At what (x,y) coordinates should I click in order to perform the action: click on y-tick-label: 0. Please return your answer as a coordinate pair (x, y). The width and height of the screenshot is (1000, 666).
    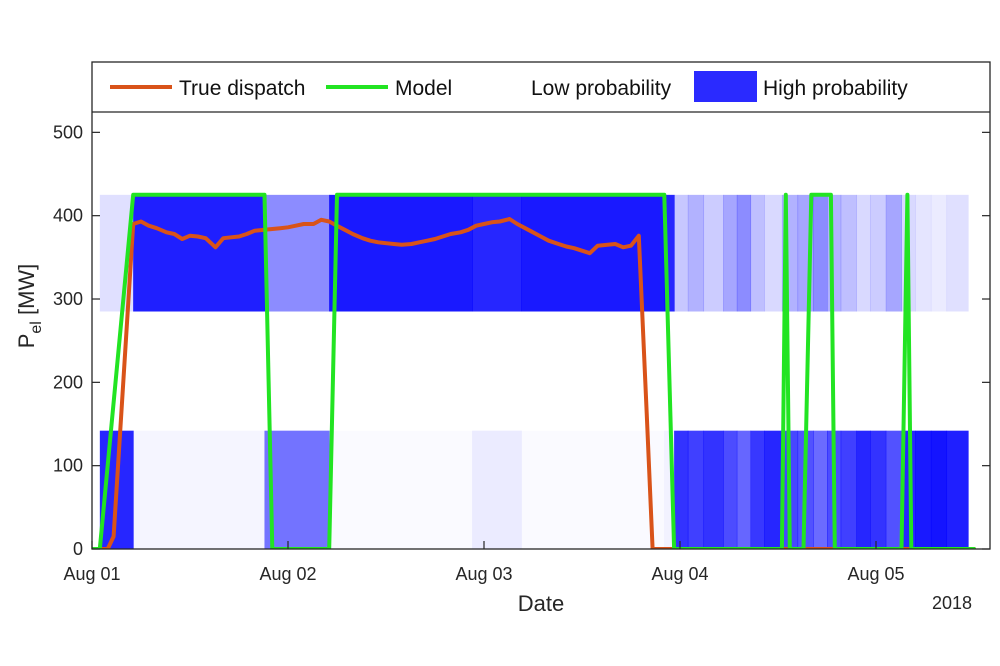
    Looking at the image, I should click on (78, 549).